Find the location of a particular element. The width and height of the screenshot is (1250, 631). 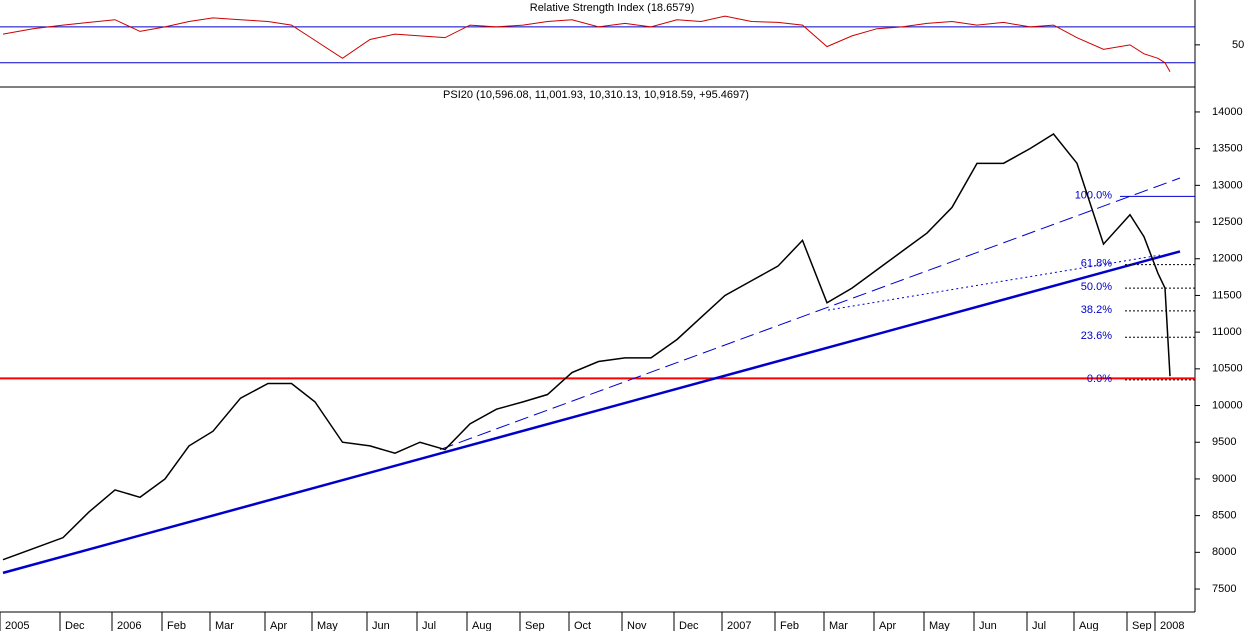

y-tick-label: 9500 is located at coordinates (1224, 442).